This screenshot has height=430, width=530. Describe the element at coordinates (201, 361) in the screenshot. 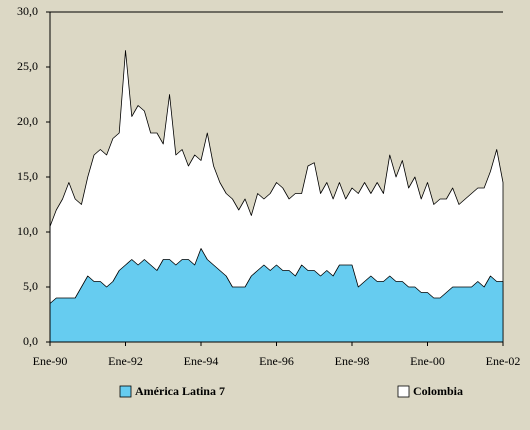

I see `x-tick-label: Ene-94` at that location.